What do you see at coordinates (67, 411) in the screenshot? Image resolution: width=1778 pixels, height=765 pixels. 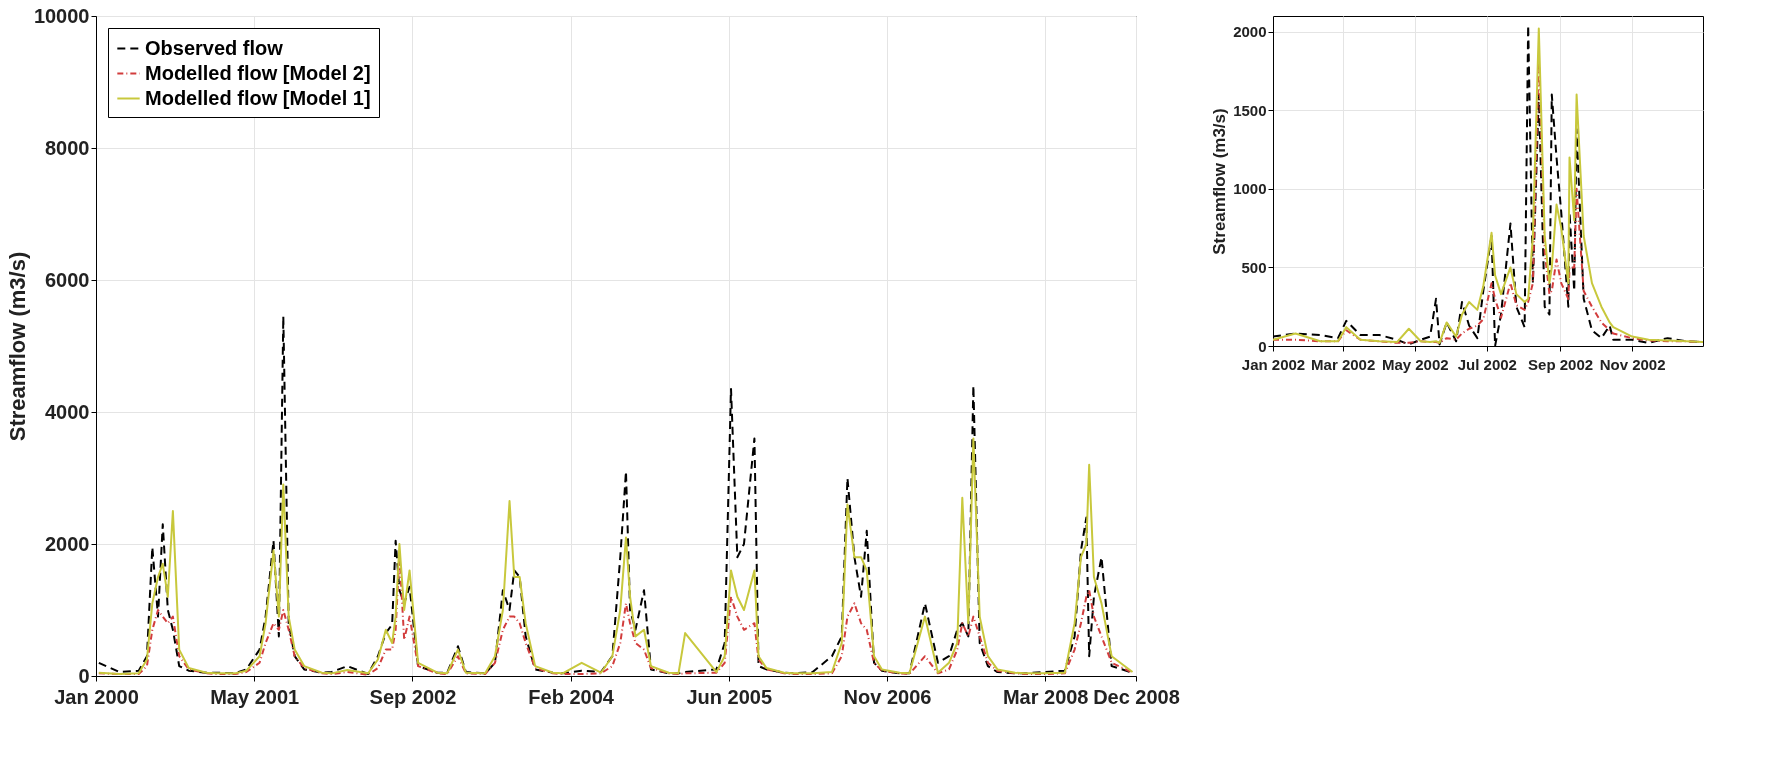 I see `y-tick-label: 4000` at bounding box center [67, 411].